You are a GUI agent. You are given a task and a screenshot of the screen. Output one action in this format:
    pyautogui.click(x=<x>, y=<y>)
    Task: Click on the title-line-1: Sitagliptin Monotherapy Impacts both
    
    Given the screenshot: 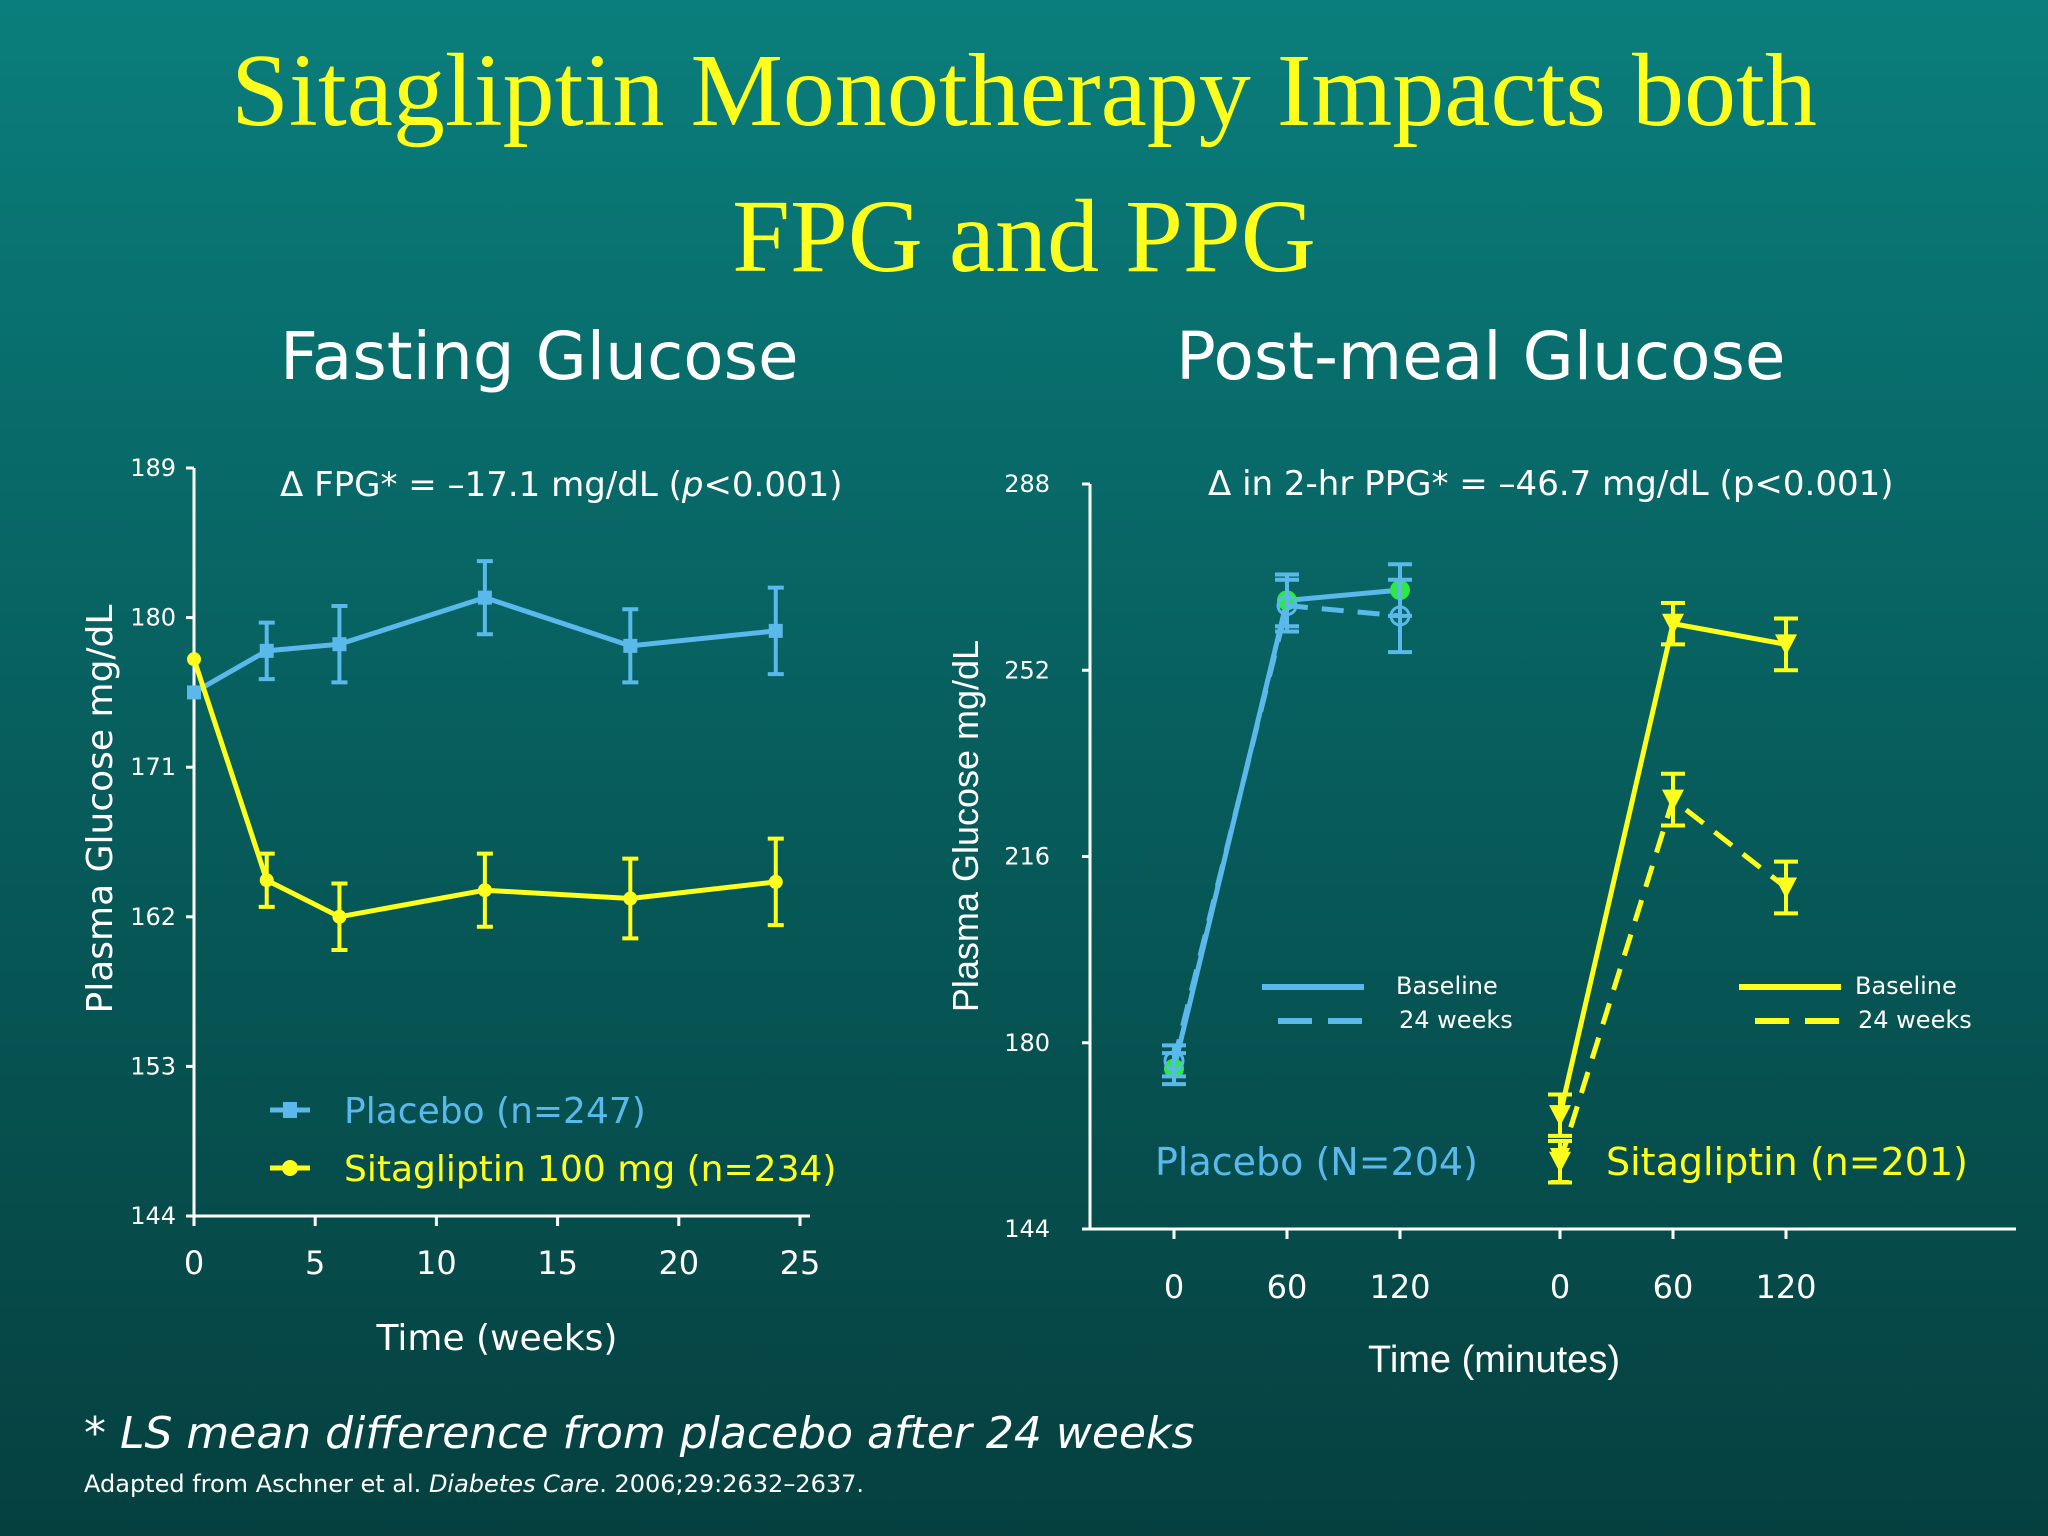 What is the action you would take?
    pyautogui.click(x=1024, y=90)
    